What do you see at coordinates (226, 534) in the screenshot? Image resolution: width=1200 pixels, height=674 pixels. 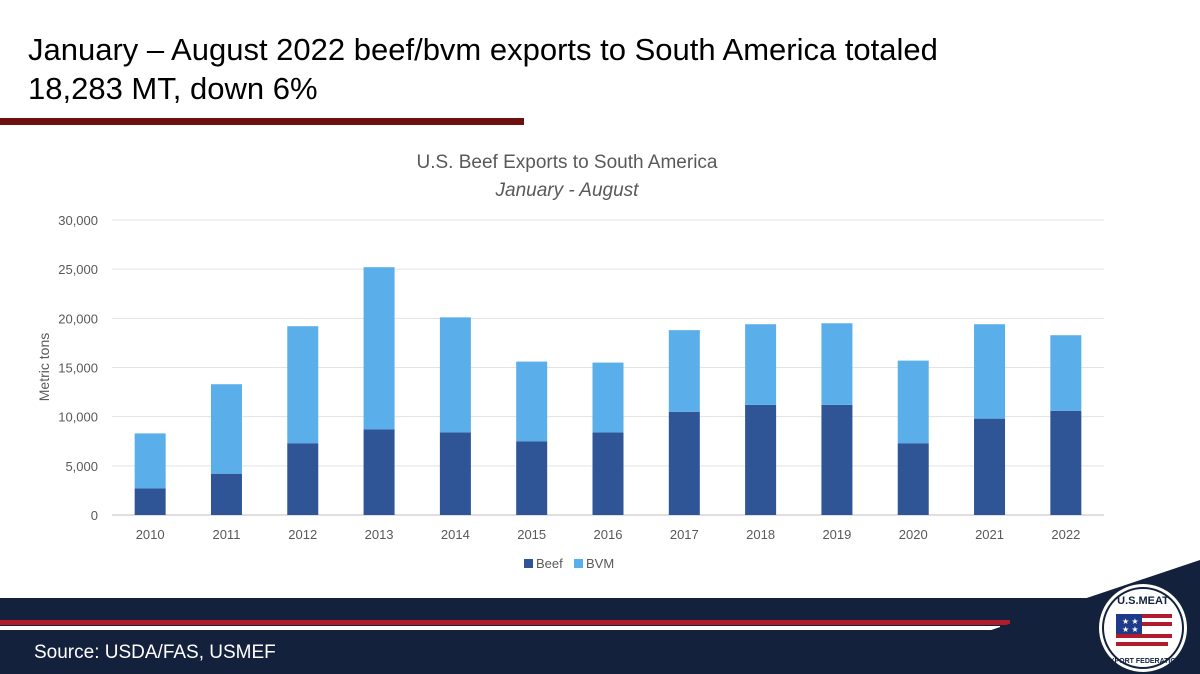 I see `x-tick-label: 2011` at bounding box center [226, 534].